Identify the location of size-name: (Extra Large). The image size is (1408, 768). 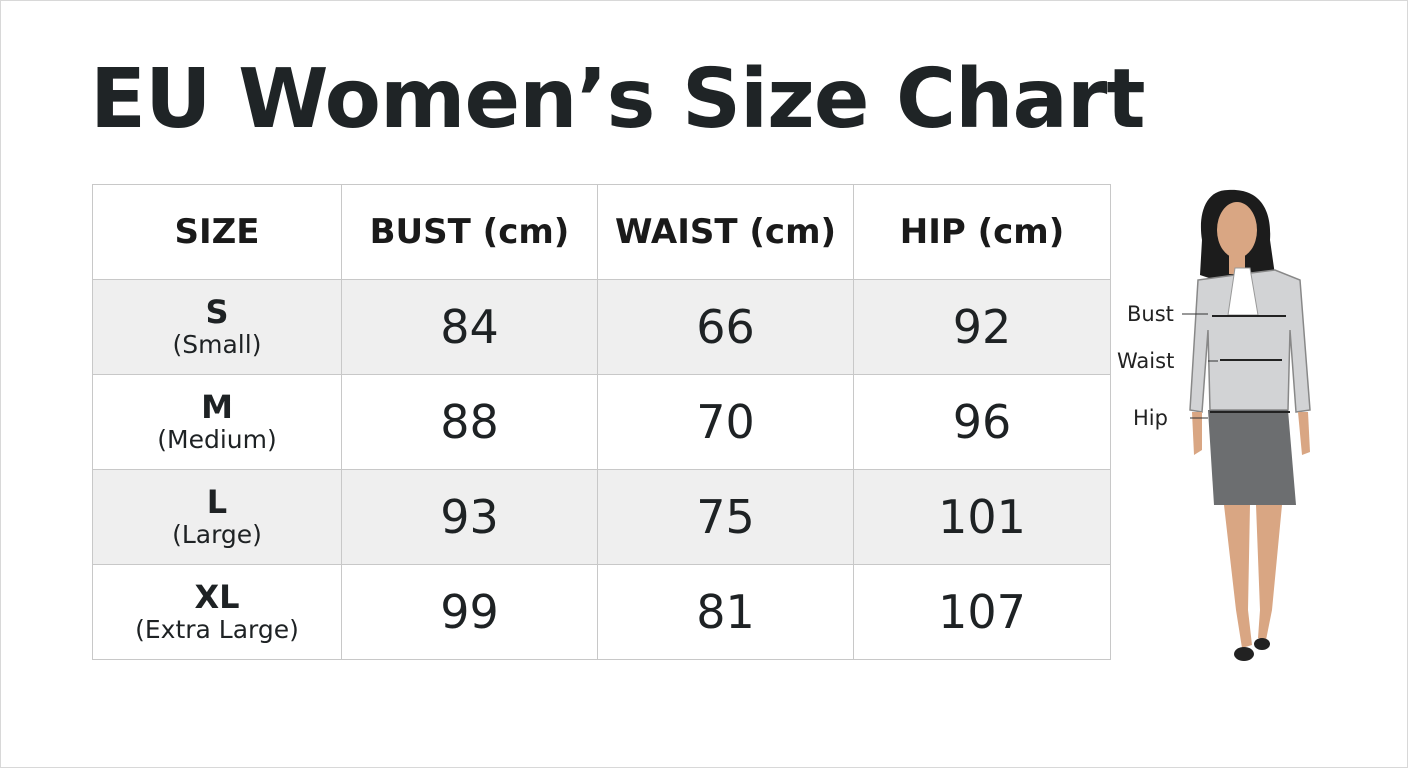
(217, 629).